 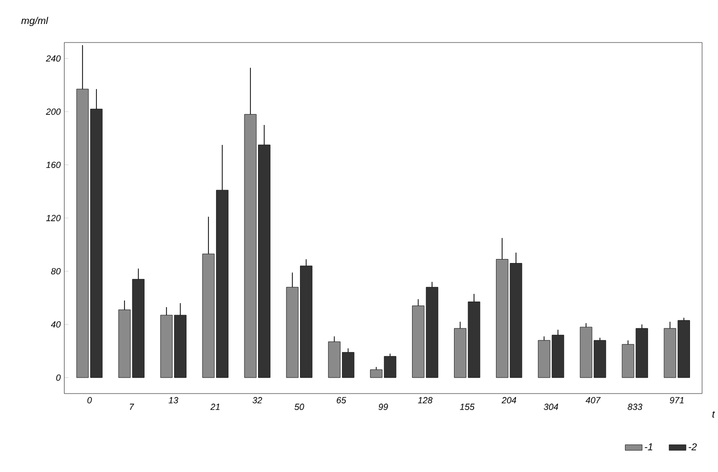 What do you see at coordinates (509, 400) in the screenshot?
I see `x-tick-label: 204` at bounding box center [509, 400].